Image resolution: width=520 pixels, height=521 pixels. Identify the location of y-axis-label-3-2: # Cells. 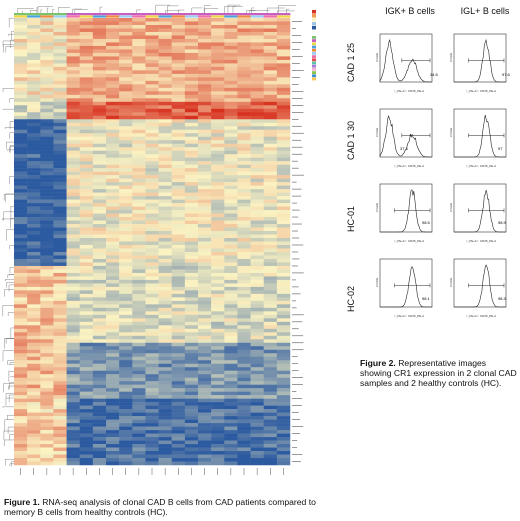
(451, 207).